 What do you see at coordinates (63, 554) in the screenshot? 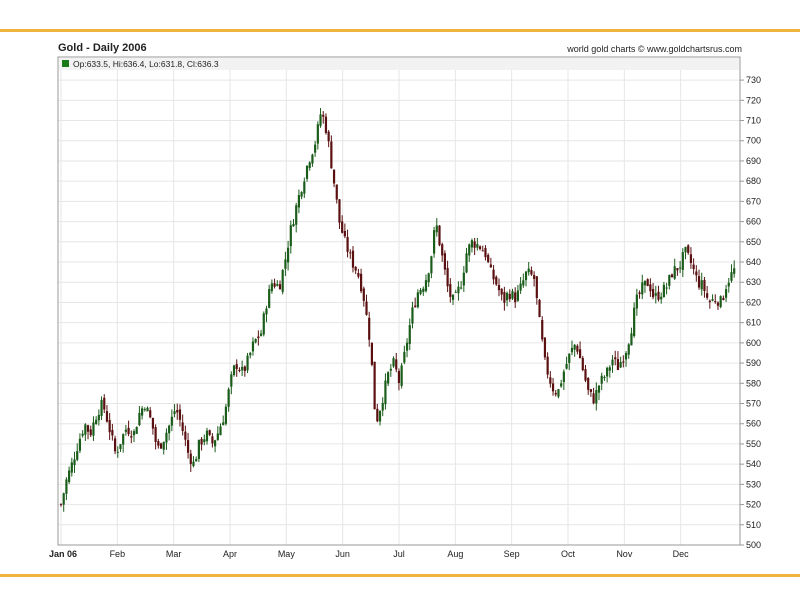
I see `x-tick-label: Jan 06` at bounding box center [63, 554].